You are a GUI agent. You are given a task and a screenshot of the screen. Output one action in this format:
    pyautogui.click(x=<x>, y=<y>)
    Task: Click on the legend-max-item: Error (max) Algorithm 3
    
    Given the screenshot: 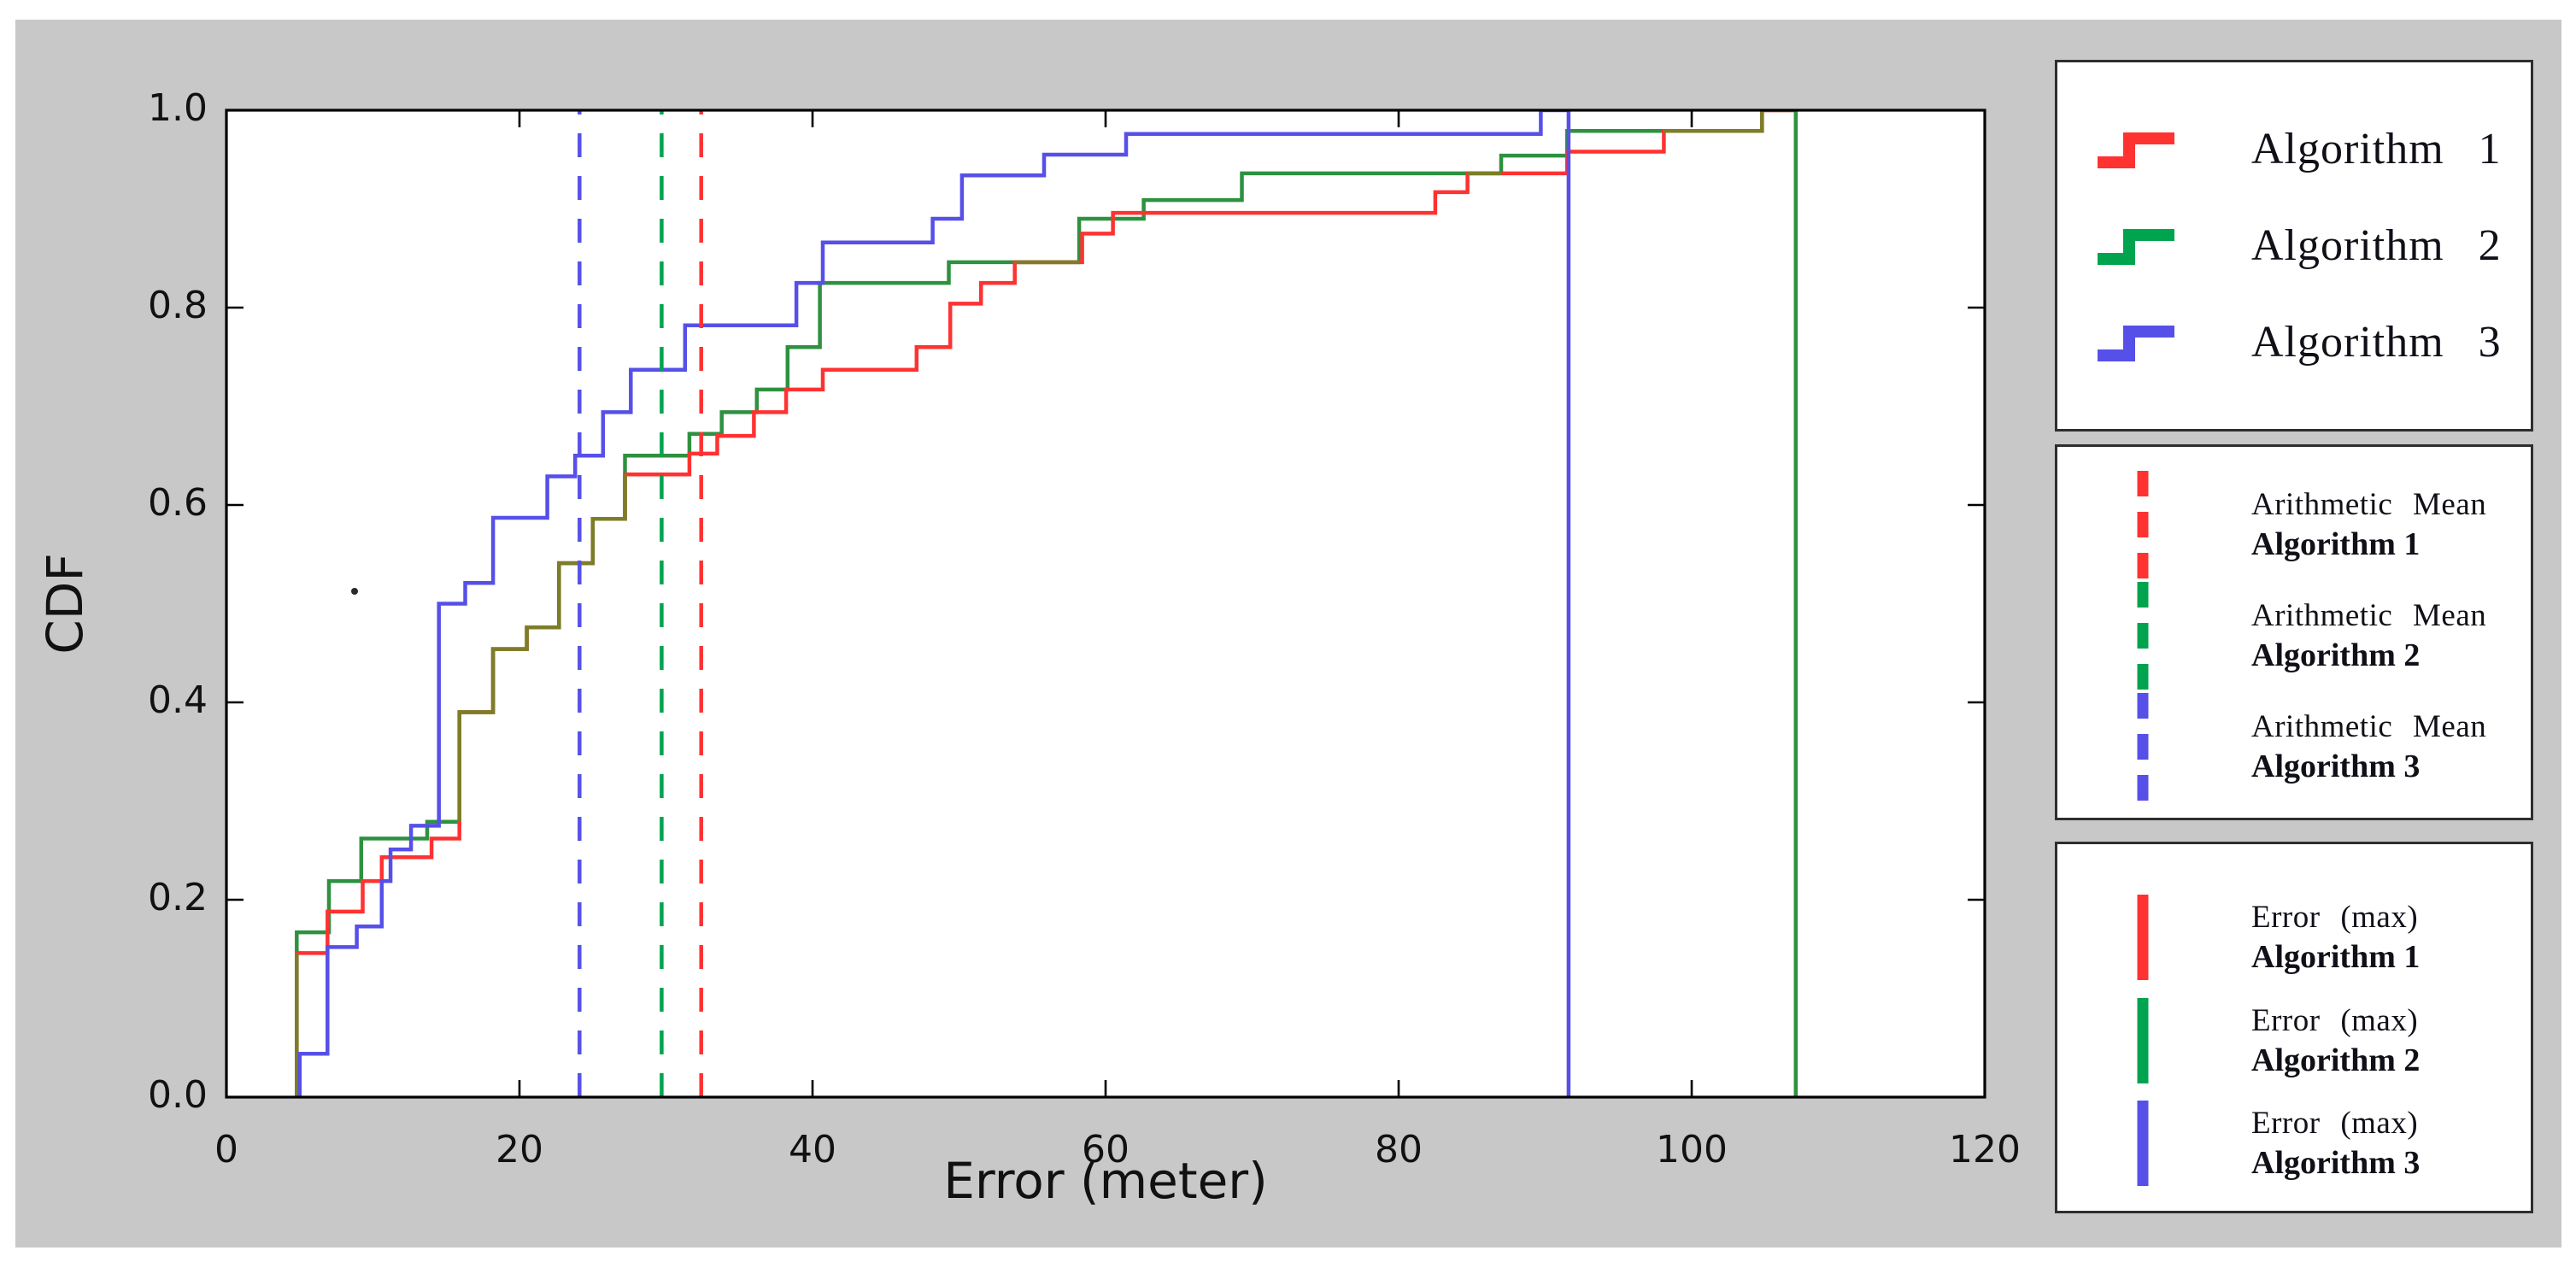 What is the action you would take?
    pyautogui.click(x=2294, y=1144)
    